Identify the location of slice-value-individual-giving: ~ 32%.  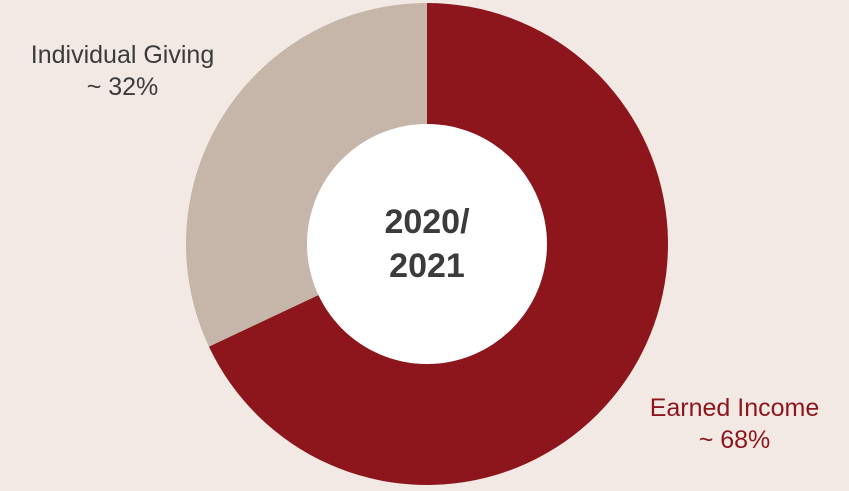
(122, 87).